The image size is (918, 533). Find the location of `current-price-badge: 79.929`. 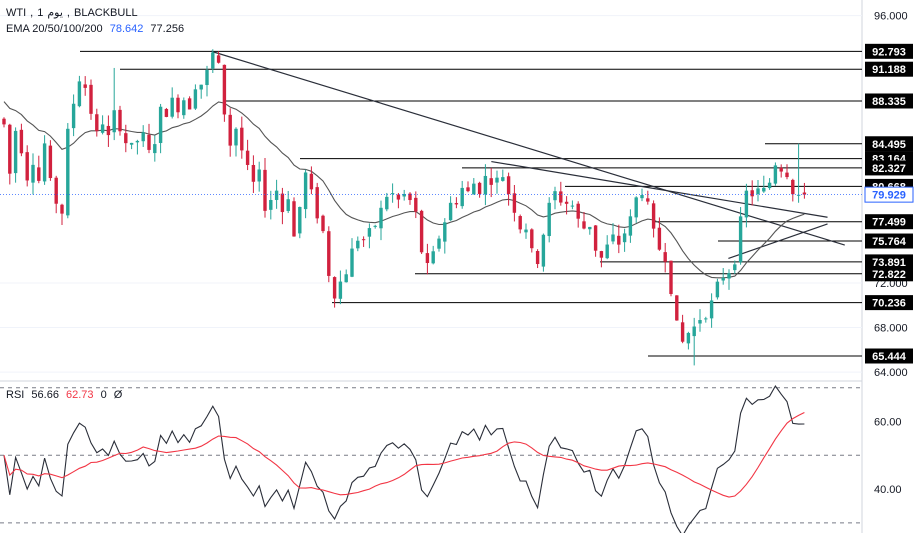

current-price-badge: 79.929 is located at coordinates (457, 194).